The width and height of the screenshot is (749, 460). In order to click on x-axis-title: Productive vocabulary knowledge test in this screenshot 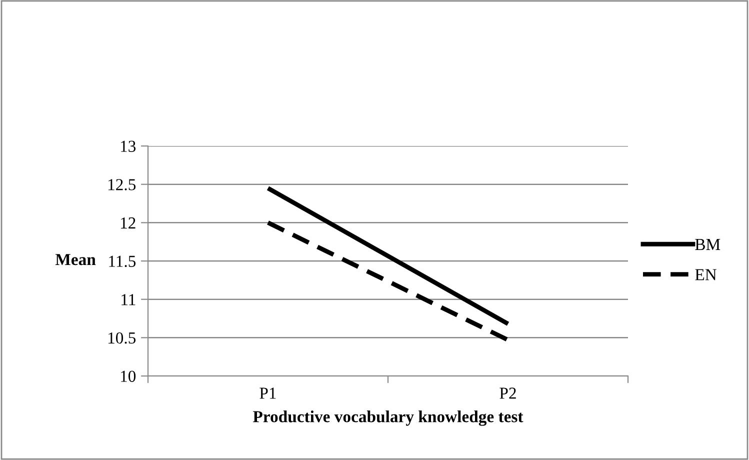, I will do `click(388, 418)`.